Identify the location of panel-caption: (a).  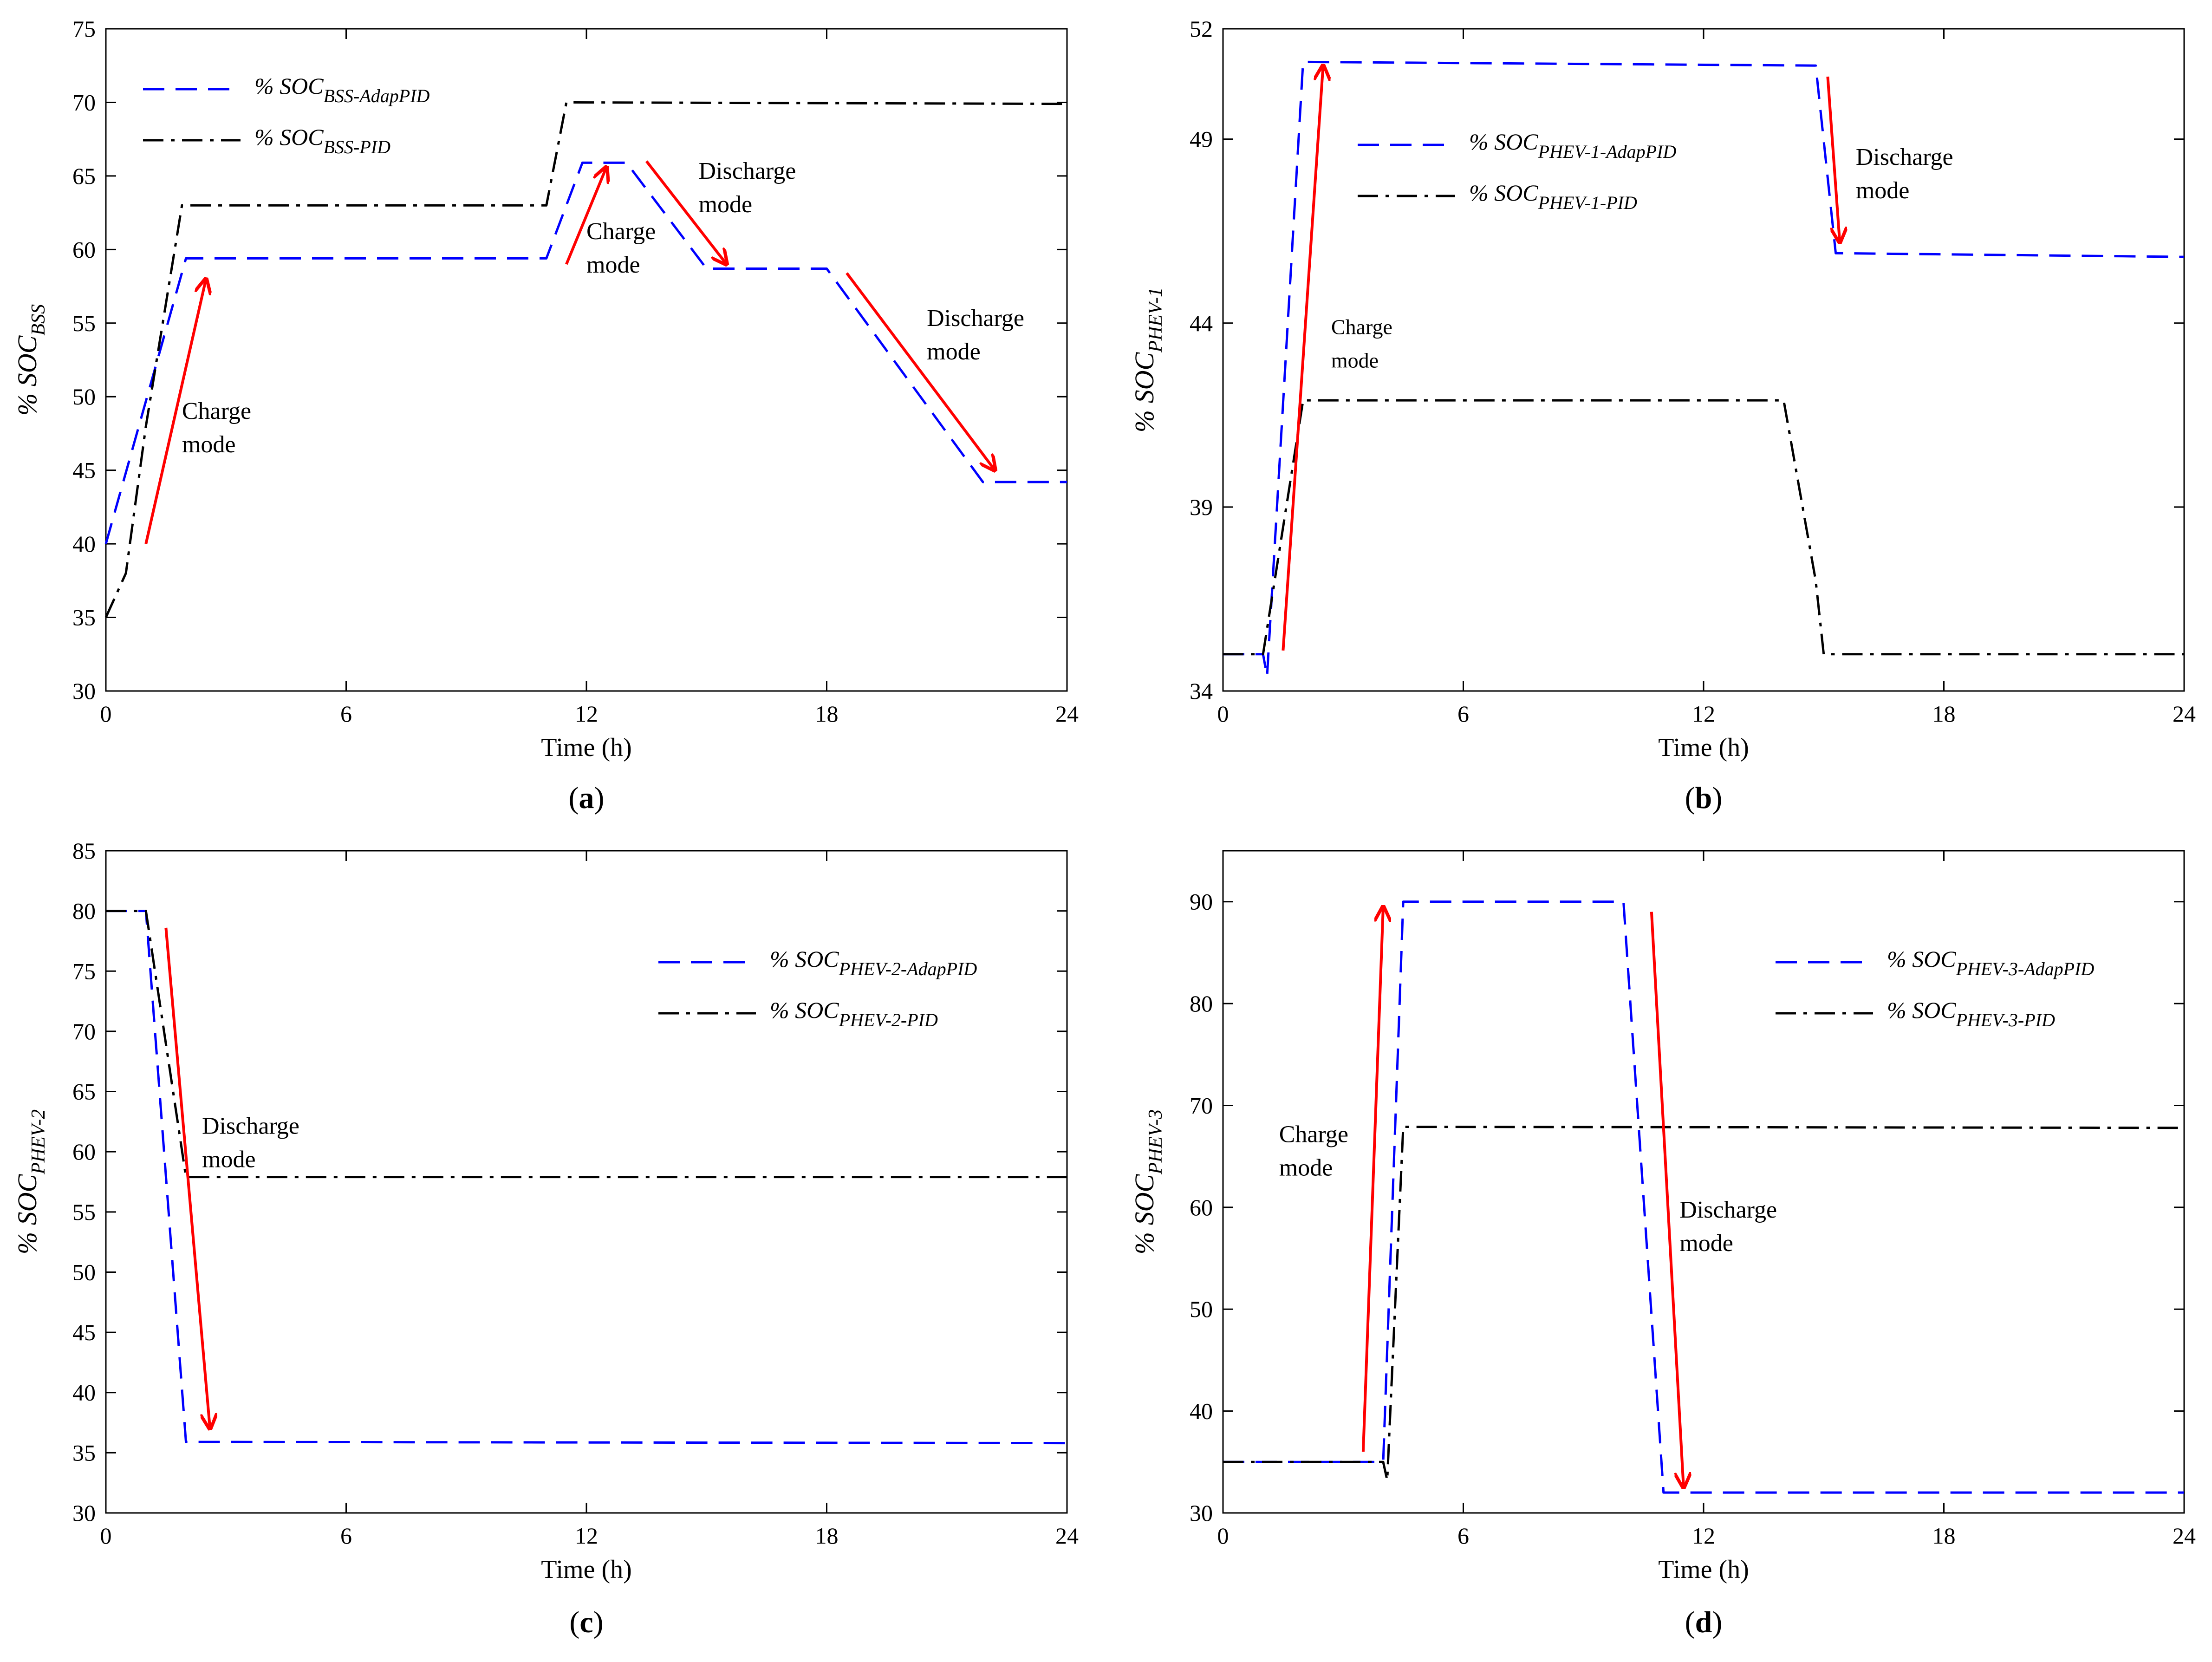
(587, 798).